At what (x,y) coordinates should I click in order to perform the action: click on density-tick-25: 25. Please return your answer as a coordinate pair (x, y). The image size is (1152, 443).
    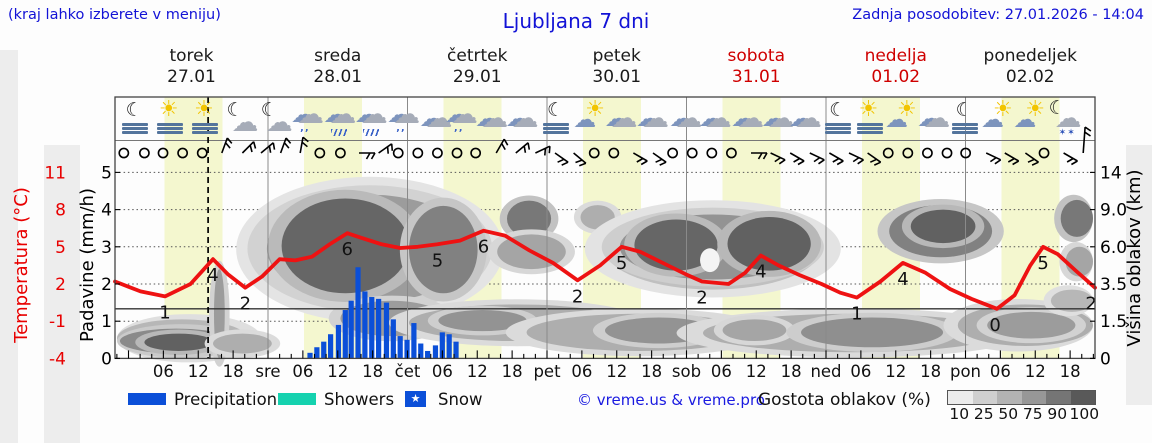
    Looking at the image, I should click on (983, 414).